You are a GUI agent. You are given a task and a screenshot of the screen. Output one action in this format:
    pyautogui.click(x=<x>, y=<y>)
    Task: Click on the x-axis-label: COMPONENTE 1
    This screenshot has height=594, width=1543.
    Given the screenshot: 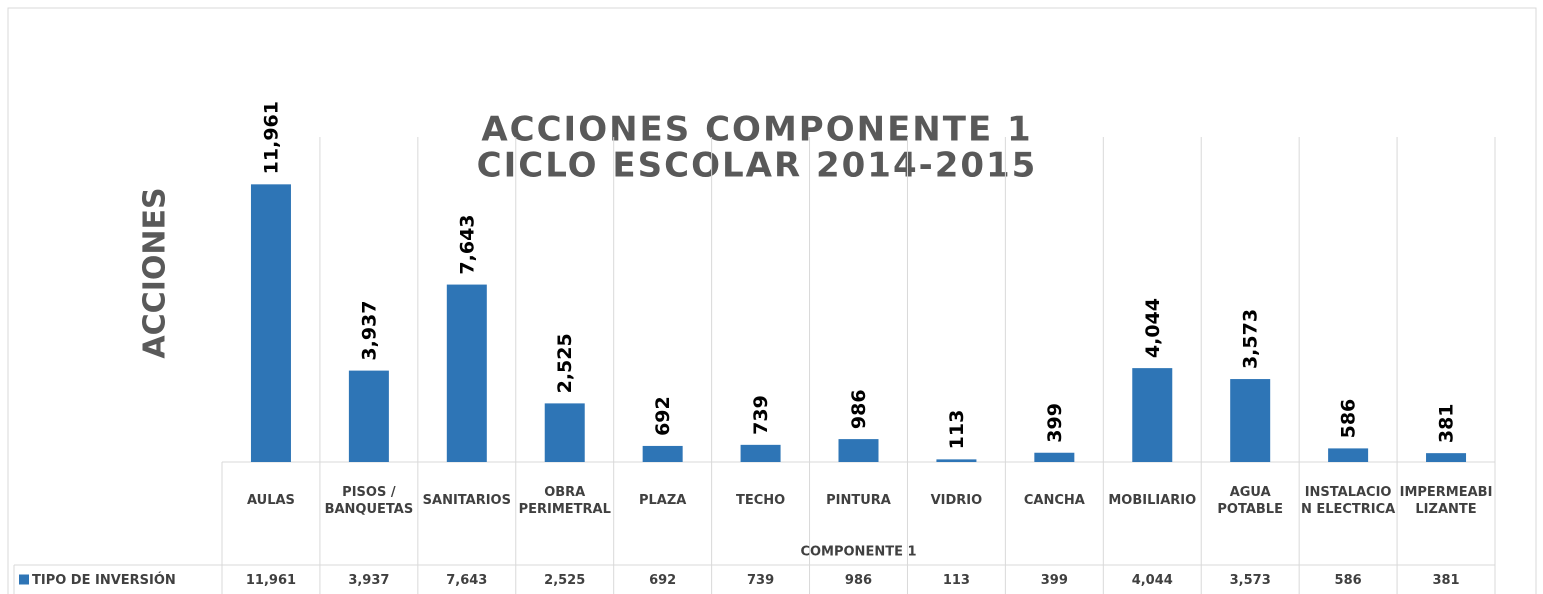 What is the action you would take?
    pyautogui.click(x=858, y=552)
    